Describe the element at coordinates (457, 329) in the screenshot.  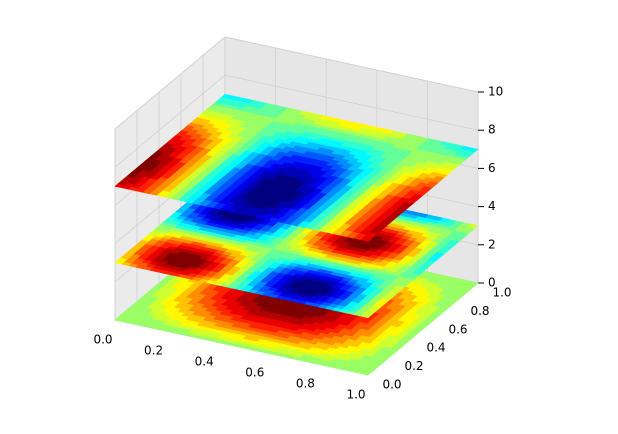
I see `y-tick-label: 0.6` at that location.